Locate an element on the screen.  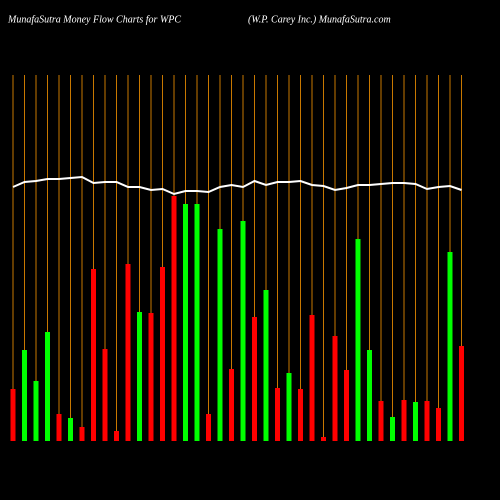
money-flow-line is located at coordinates (237, 185).